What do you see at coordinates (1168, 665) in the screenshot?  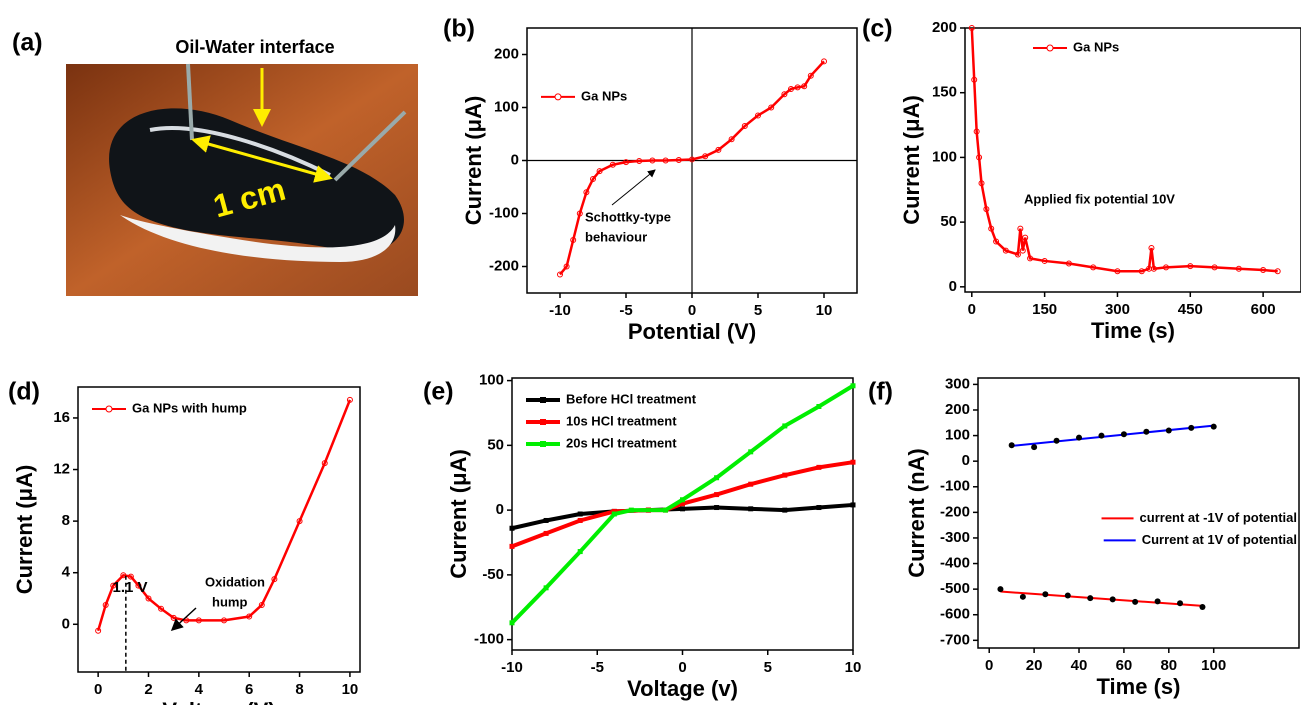 I see `x-tick-label: 80` at bounding box center [1168, 665].